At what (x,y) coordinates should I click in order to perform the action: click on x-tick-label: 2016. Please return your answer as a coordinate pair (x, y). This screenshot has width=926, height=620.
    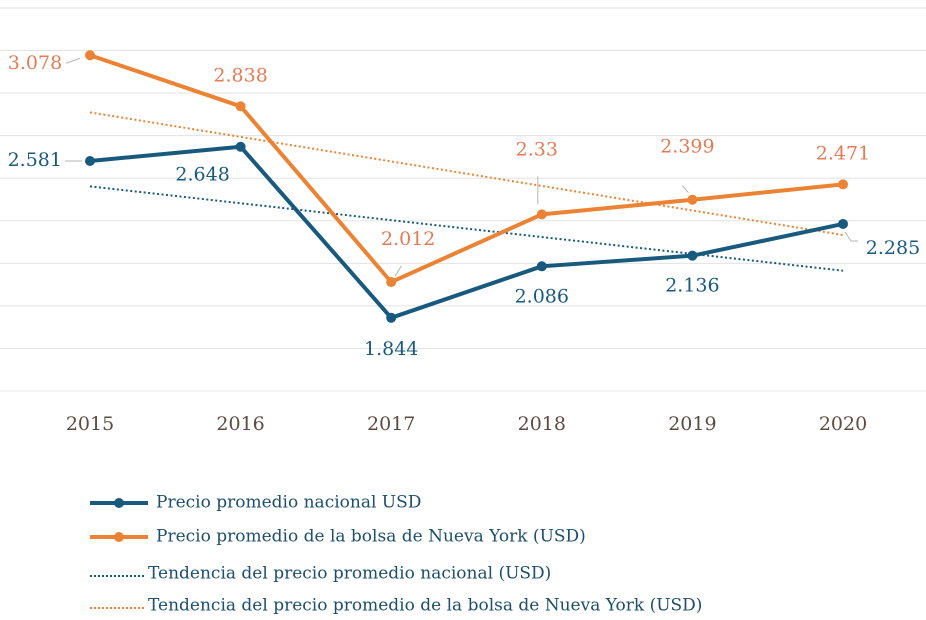
    Looking at the image, I should click on (240, 424).